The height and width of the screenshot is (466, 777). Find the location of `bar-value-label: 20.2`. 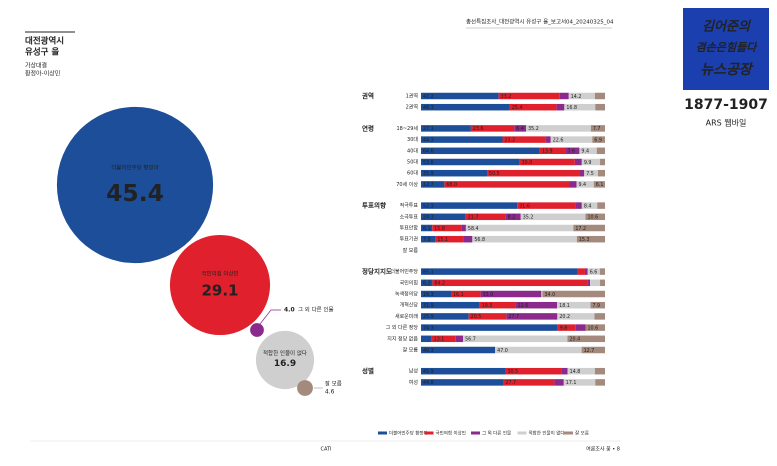

bar-value-label: 20.2 is located at coordinates (564, 317).